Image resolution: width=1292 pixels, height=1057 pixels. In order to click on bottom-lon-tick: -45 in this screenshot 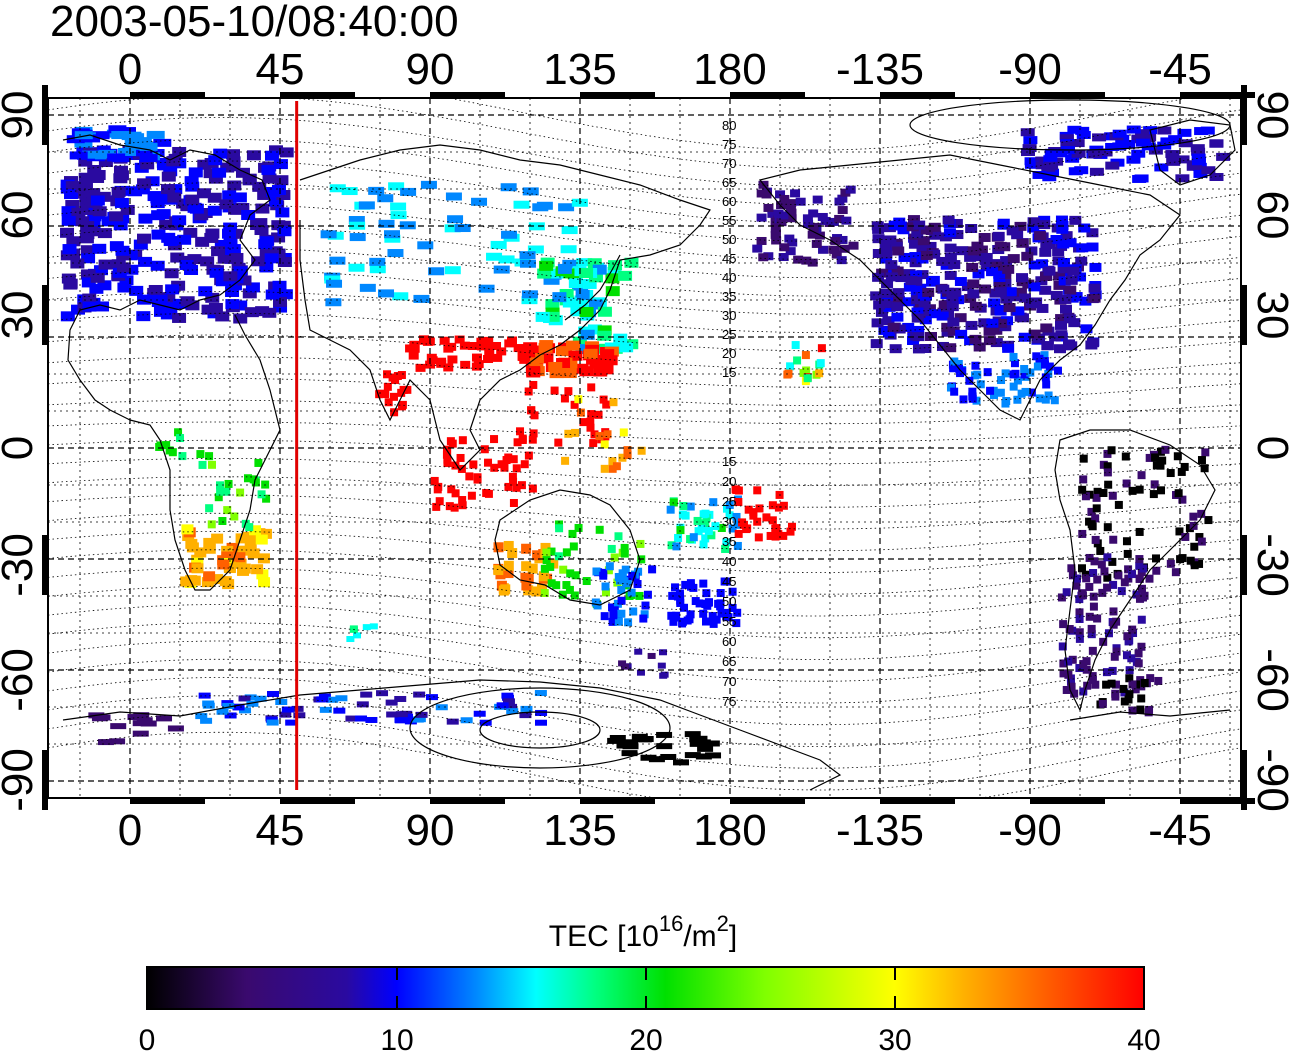, I will do `click(1180, 830)`.